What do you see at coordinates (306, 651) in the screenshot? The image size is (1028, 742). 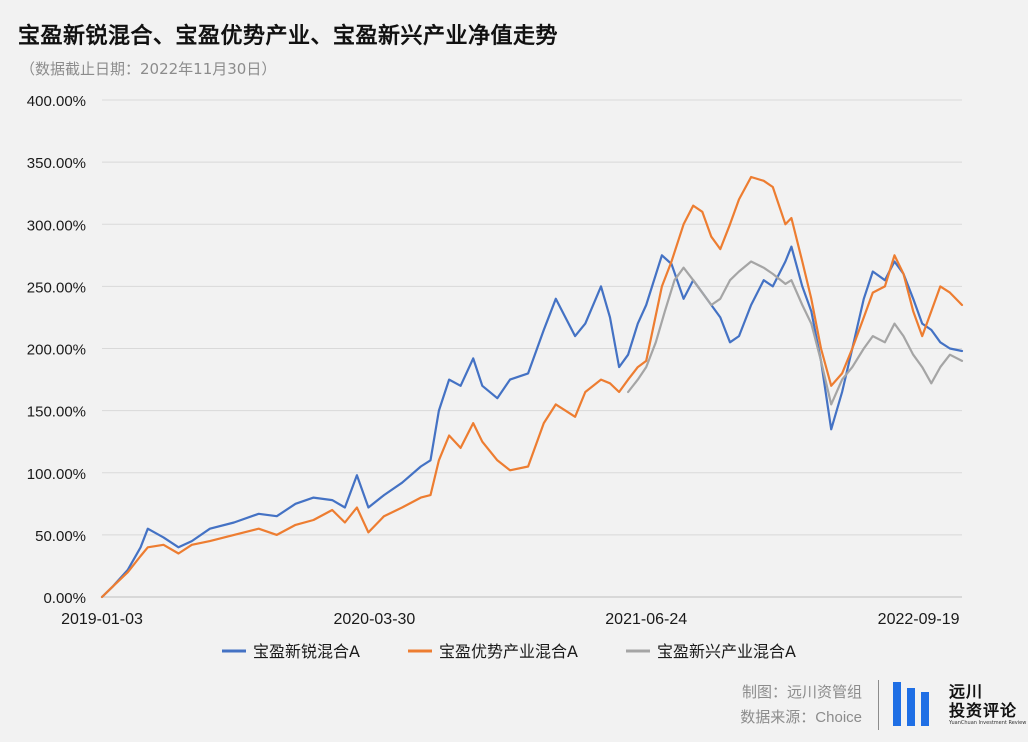 I see `legend-label: 宝盈新锐混合A` at bounding box center [306, 651].